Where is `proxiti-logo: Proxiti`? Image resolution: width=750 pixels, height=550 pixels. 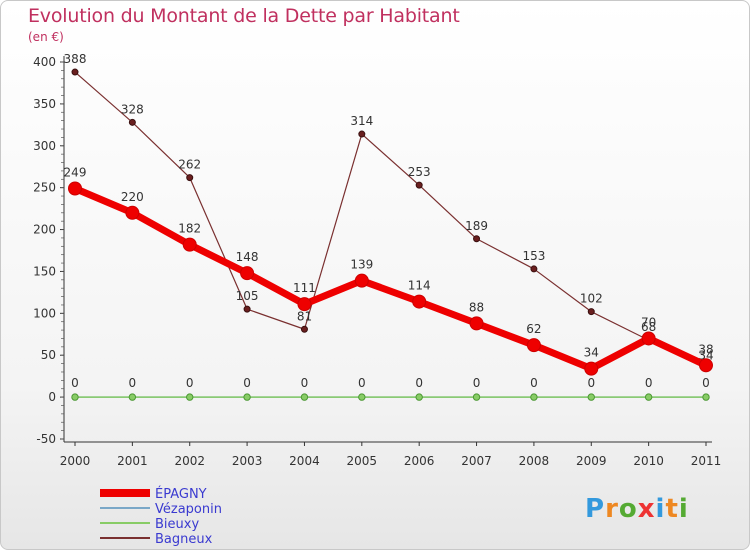 proxiti-logo: Proxiti is located at coordinates (637, 509).